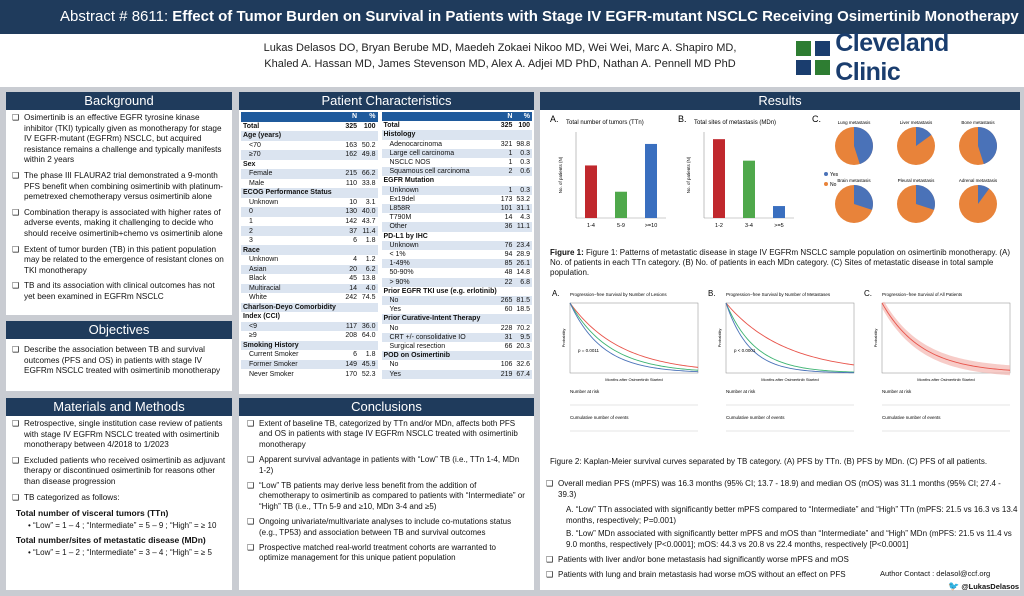  I want to click on row-label: Black, so click(258, 279).